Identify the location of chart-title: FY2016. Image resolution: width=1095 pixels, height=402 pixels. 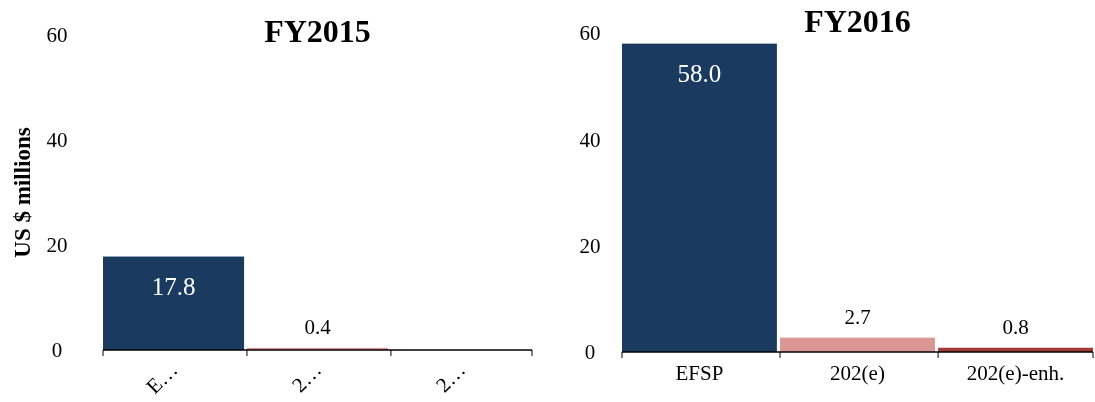
(857, 21).